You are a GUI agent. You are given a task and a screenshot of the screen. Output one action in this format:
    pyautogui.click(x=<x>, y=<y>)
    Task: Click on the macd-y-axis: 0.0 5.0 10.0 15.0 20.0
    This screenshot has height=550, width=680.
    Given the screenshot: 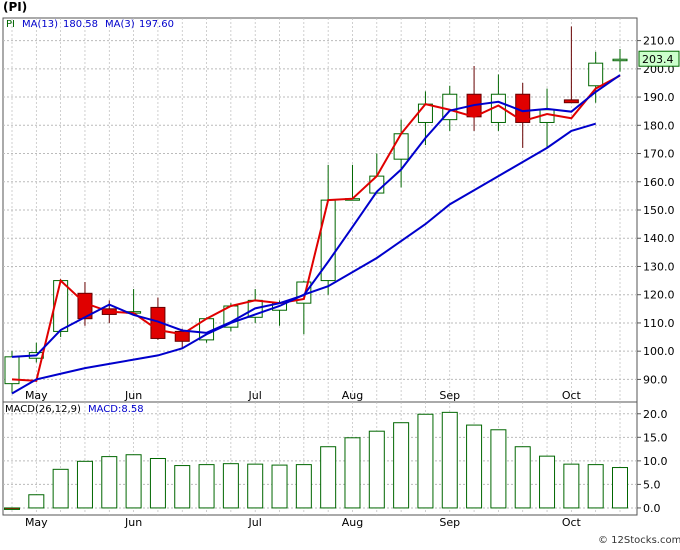 What is the action you would take?
    pyautogui.click(x=652, y=461)
    